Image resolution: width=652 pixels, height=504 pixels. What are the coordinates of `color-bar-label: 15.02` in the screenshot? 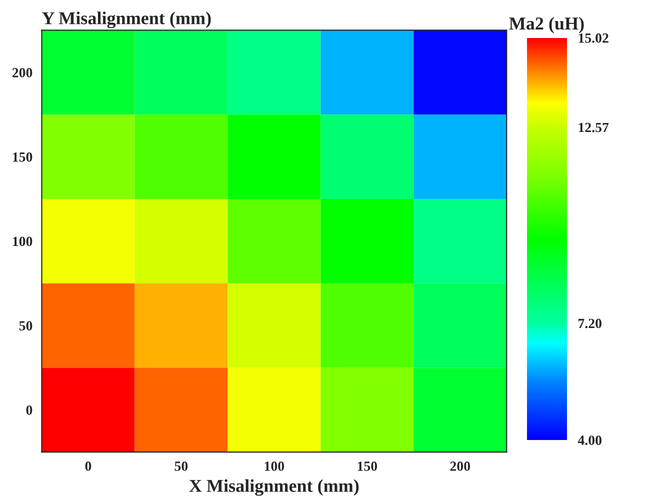 It's located at (593, 38).